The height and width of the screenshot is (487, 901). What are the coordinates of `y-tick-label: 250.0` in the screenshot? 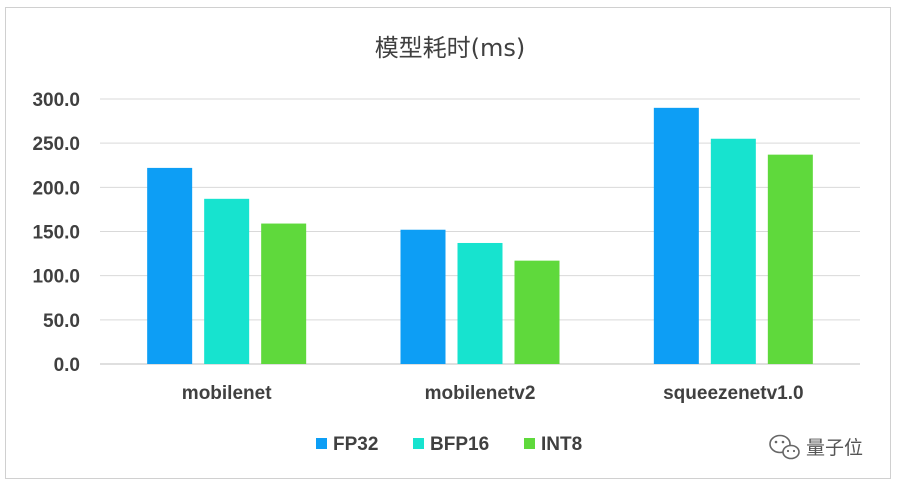 It's located at (56, 144).